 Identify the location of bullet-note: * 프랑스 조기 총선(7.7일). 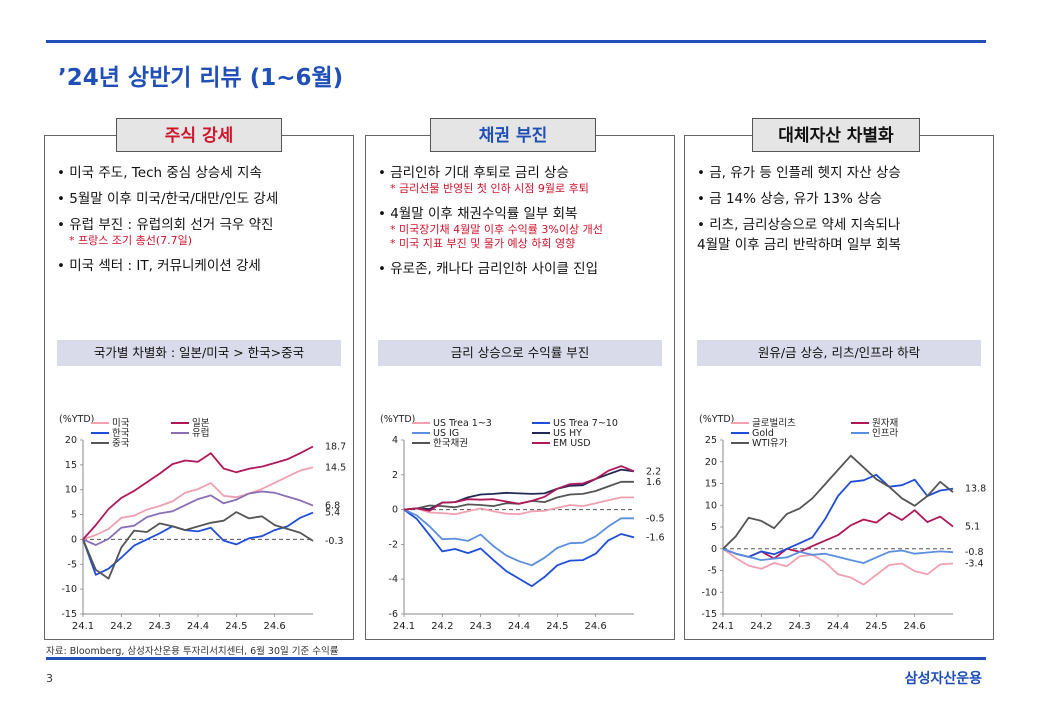
(131, 240).